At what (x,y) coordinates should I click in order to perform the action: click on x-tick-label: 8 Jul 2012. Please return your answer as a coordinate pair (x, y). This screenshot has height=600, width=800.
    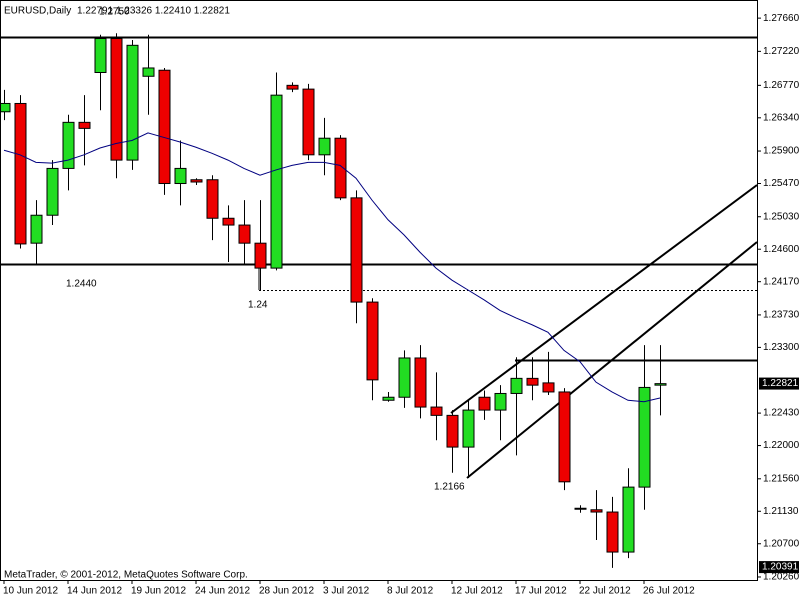
    Looking at the image, I should click on (410, 591).